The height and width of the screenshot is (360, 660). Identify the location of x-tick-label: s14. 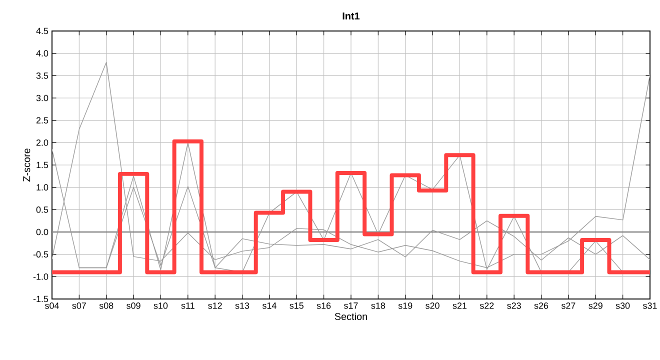
(269, 305).